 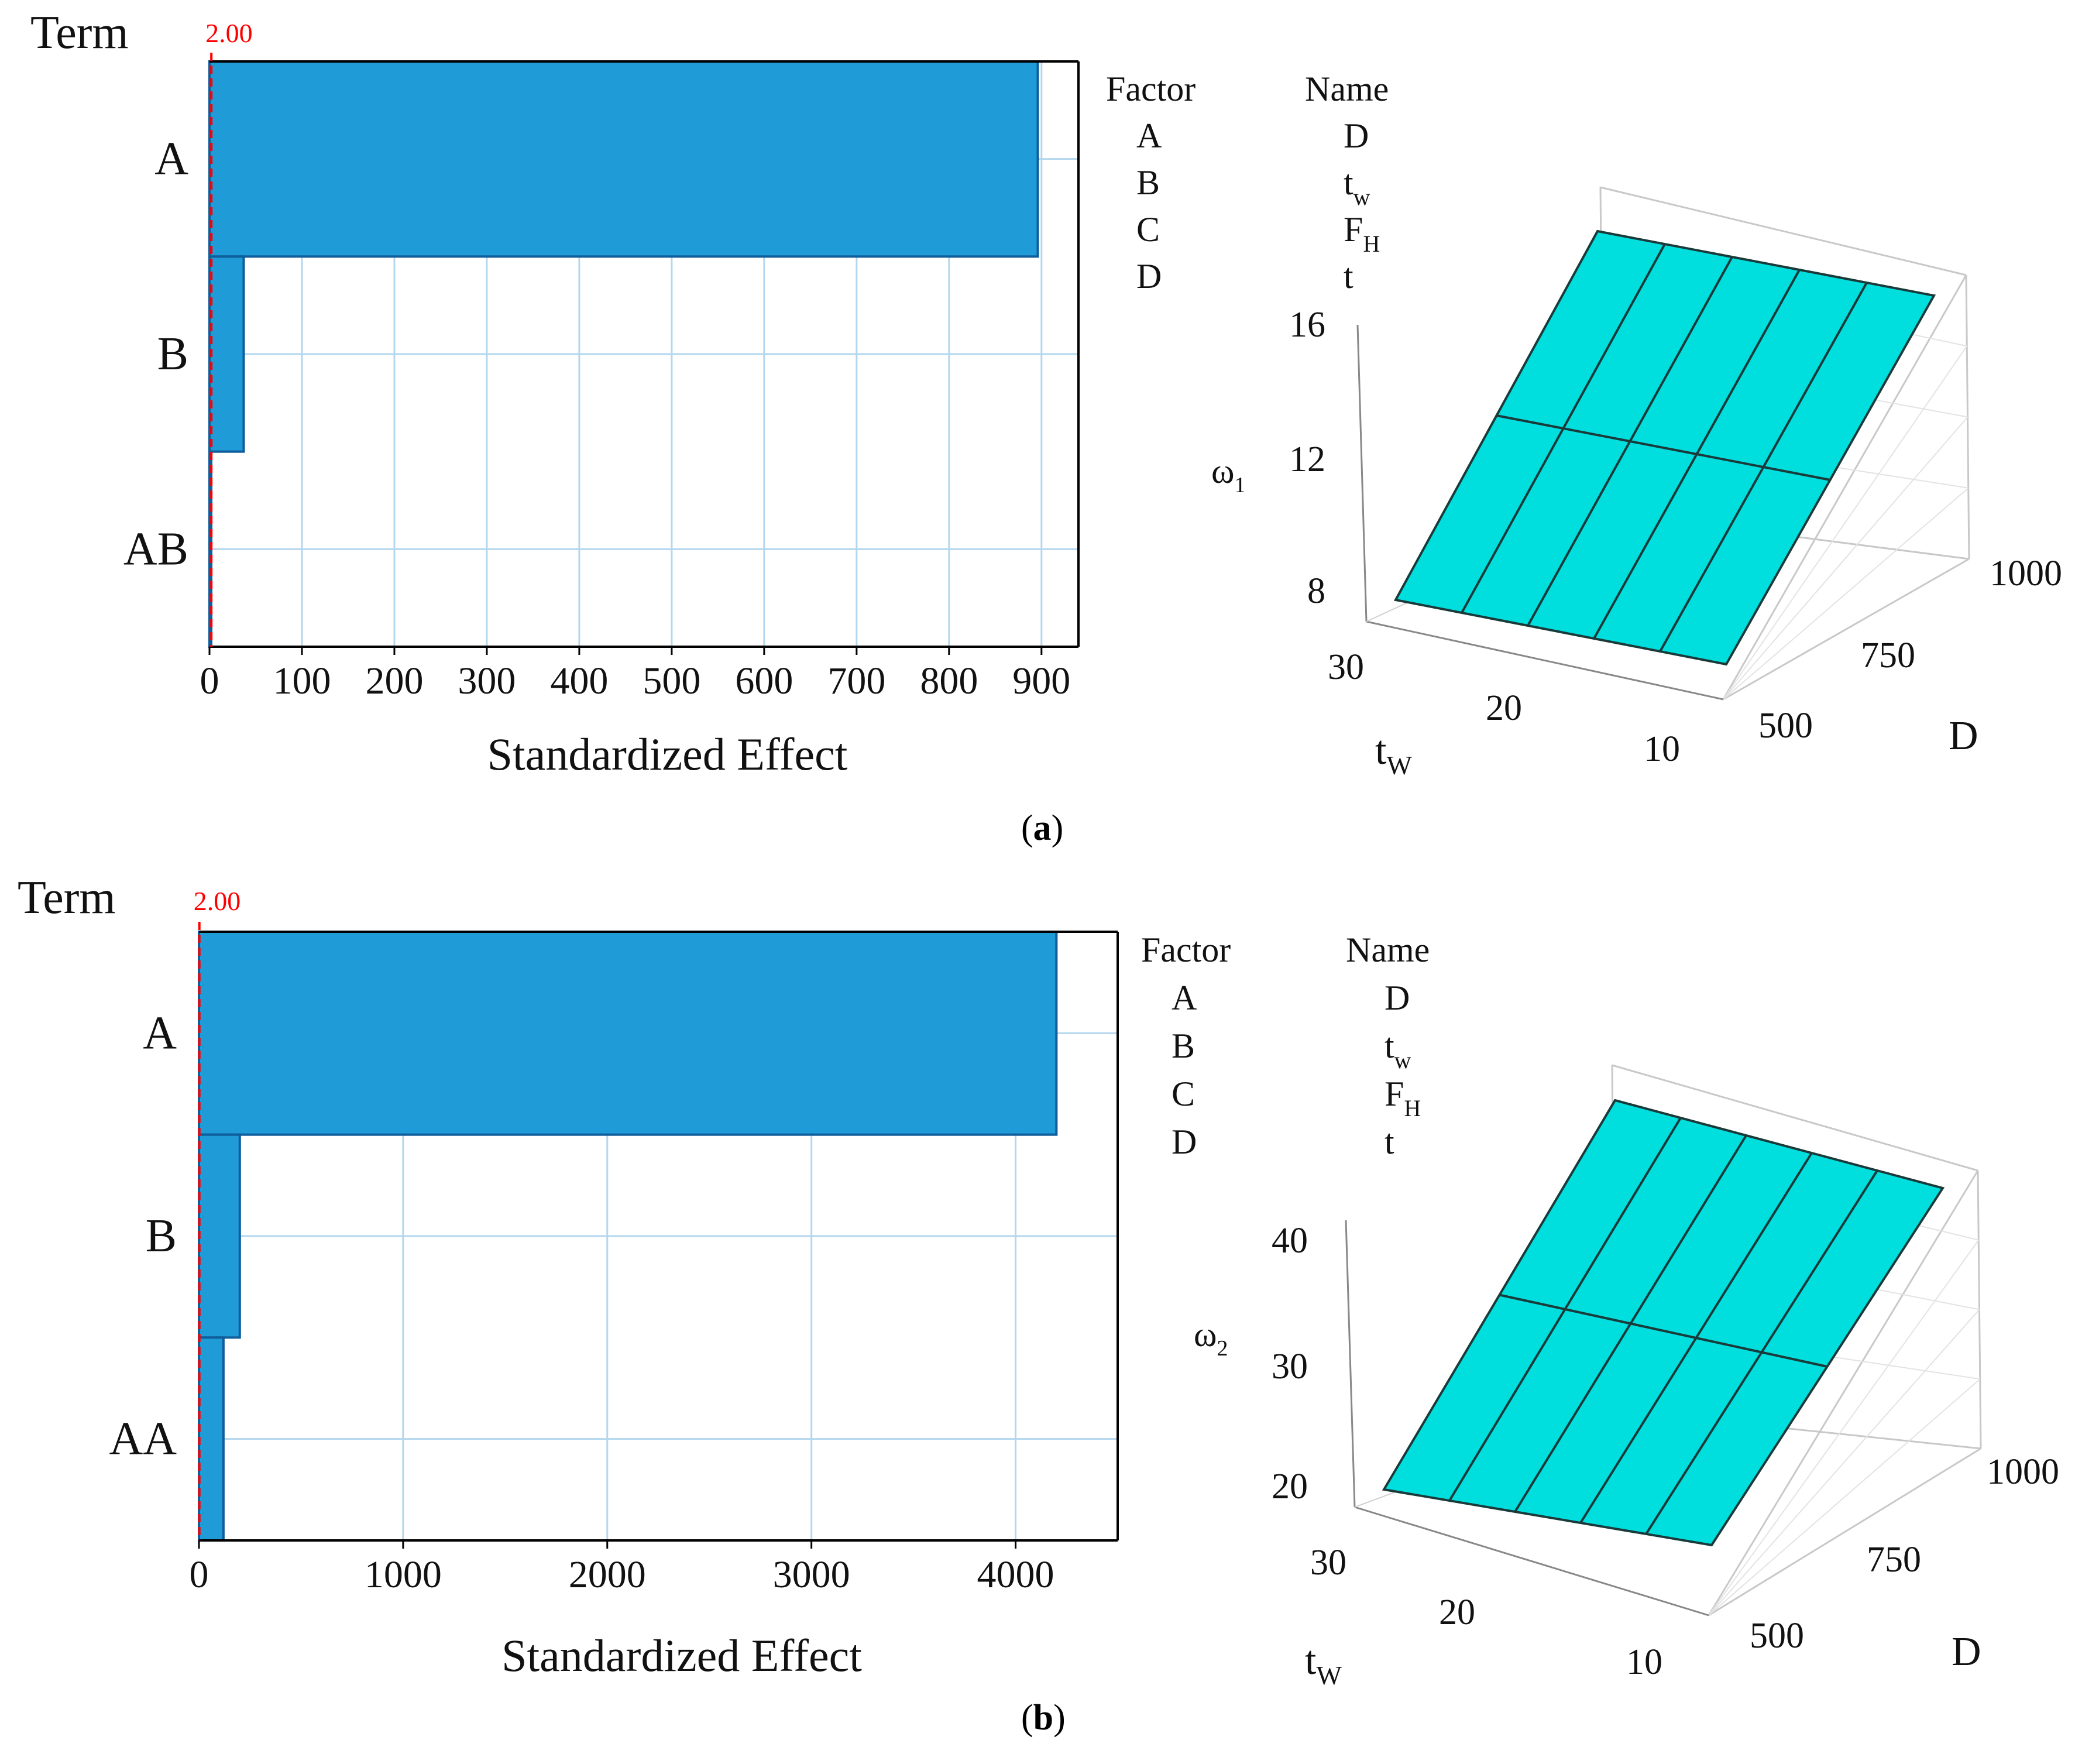 I want to click on x-tick-label: 200, so click(x=394, y=681).